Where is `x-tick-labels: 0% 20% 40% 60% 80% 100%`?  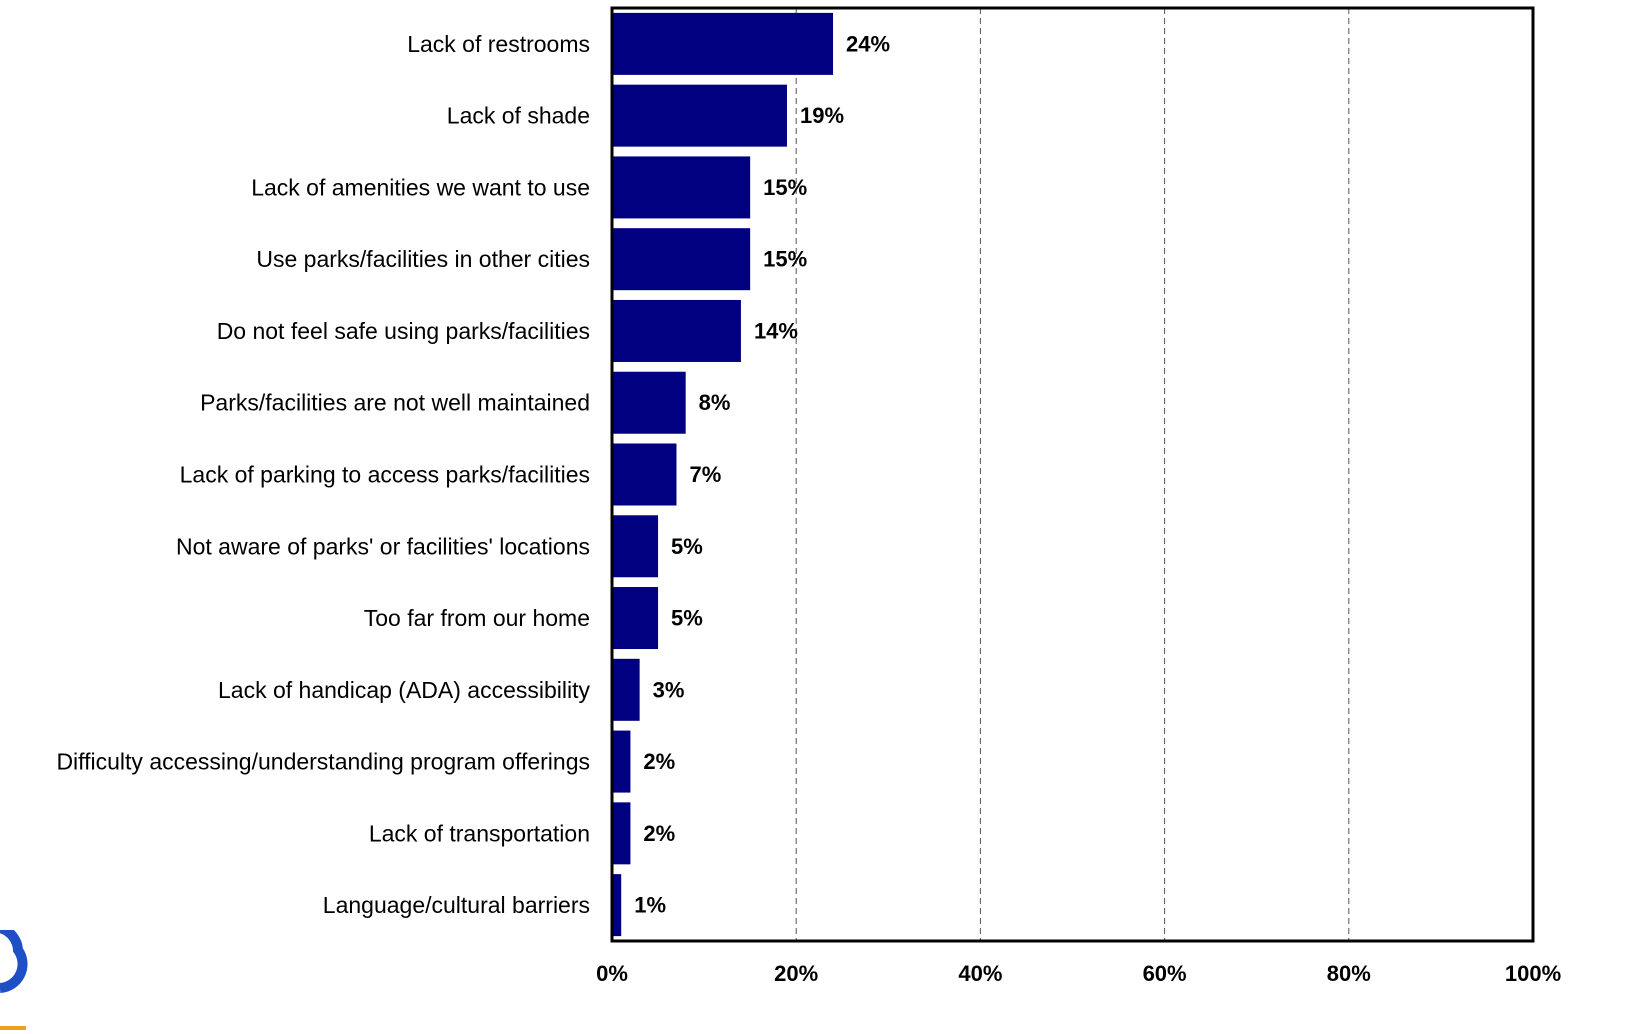 x-tick-labels: 0% 20% 40% 60% 80% 100% is located at coordinates (1078, 973).